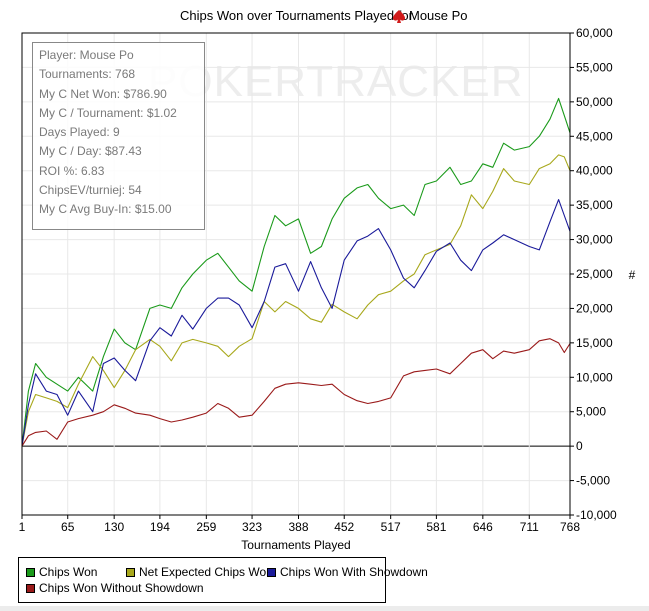  Describe the element at coordinates (324, 608) in the screenshot. I see `bottom-strip` at that location.